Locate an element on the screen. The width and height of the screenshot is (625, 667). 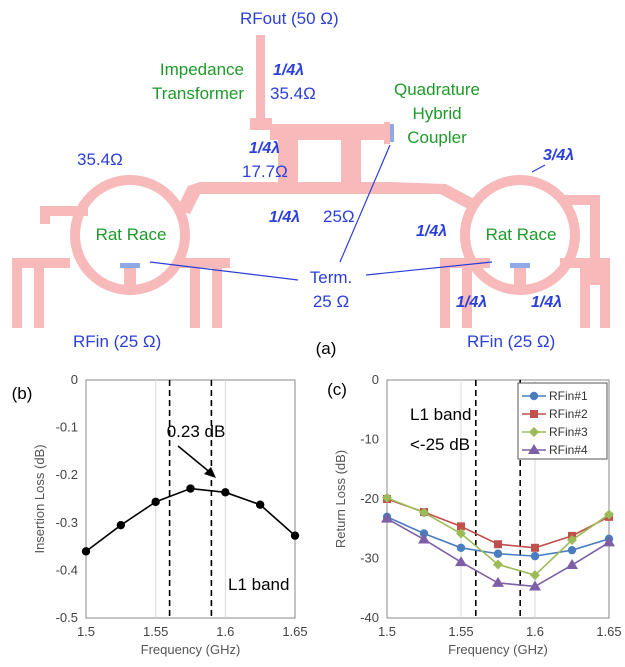
coupler-termination-trace is located at coordinates (387, 133).